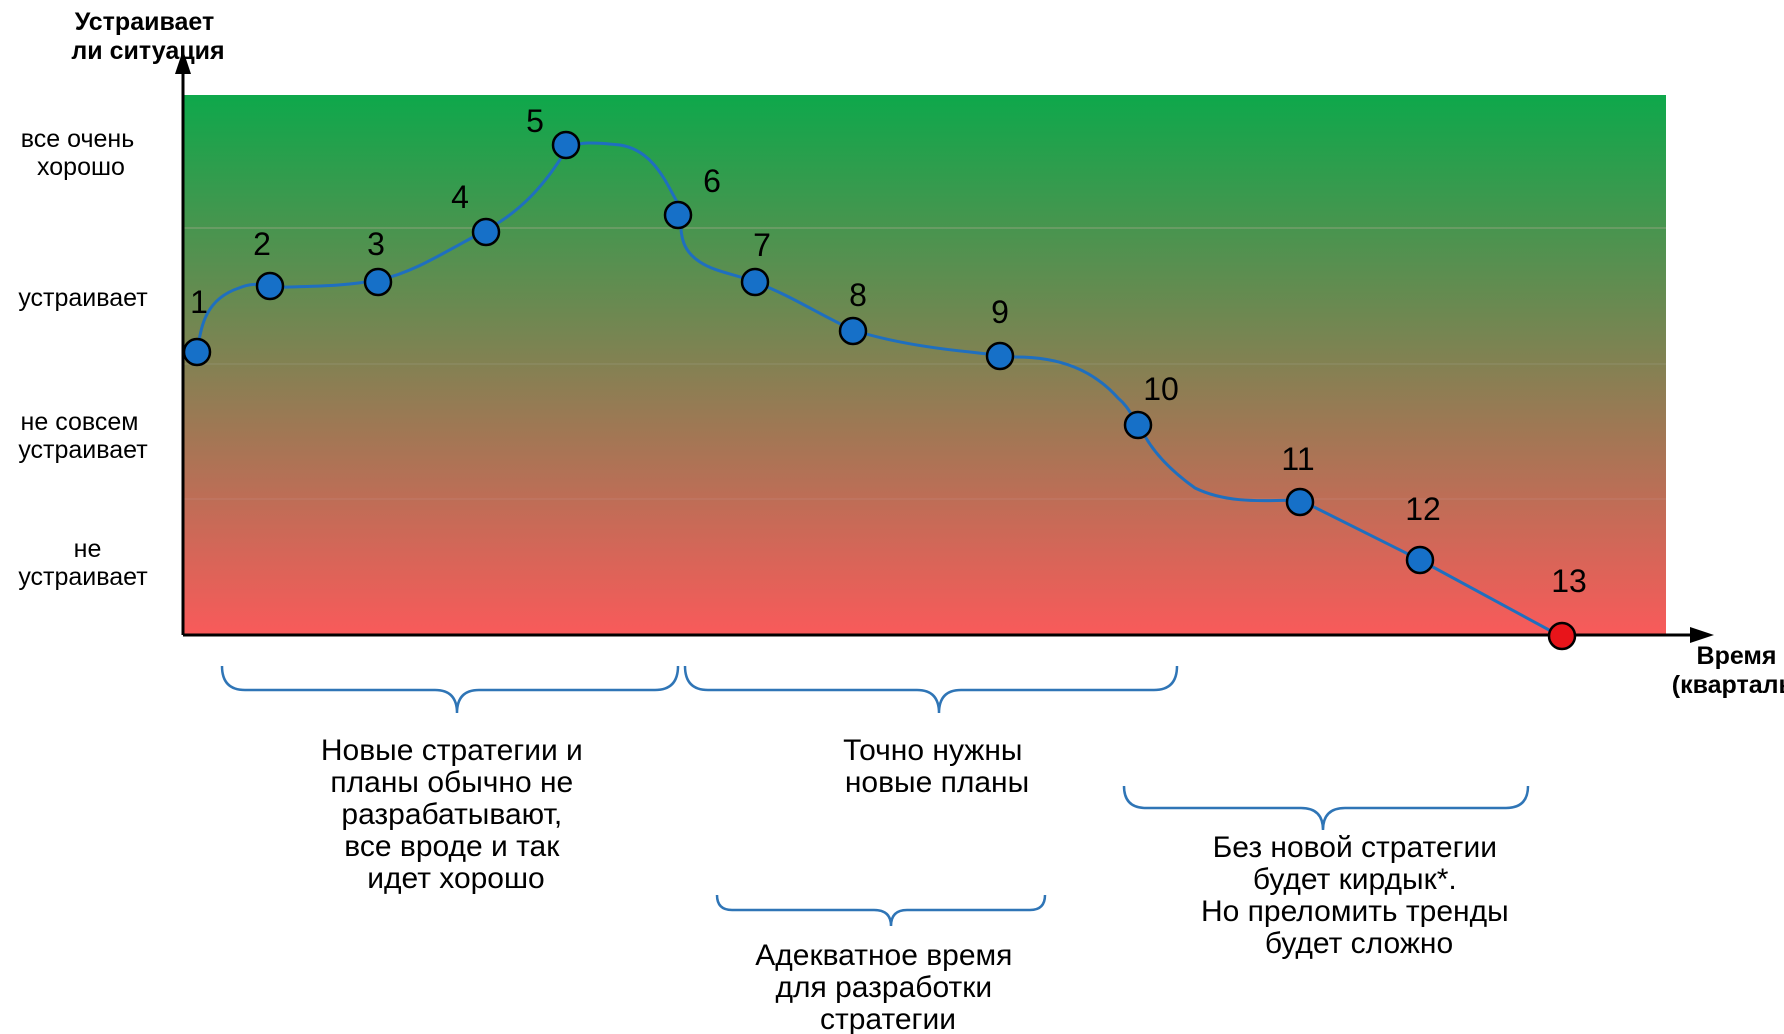 The image size is (1784, 1034). I want to click on y-level-line: все очень, so click(77, 139).